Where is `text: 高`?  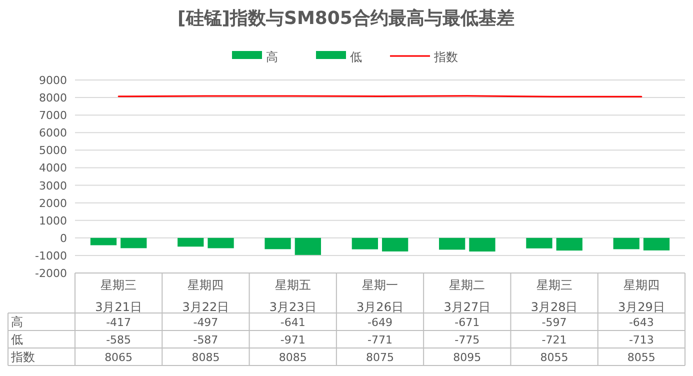
text: 高 is located at coordinates (17, 322).